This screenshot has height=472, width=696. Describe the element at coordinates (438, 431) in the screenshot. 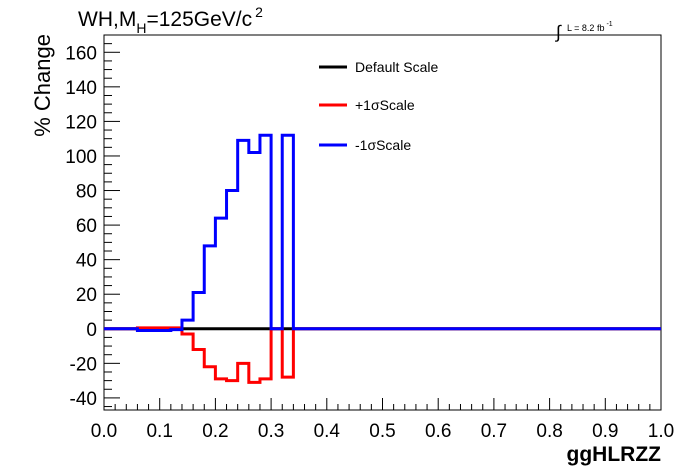

I see `x-tick-label: 0.6` at that location.